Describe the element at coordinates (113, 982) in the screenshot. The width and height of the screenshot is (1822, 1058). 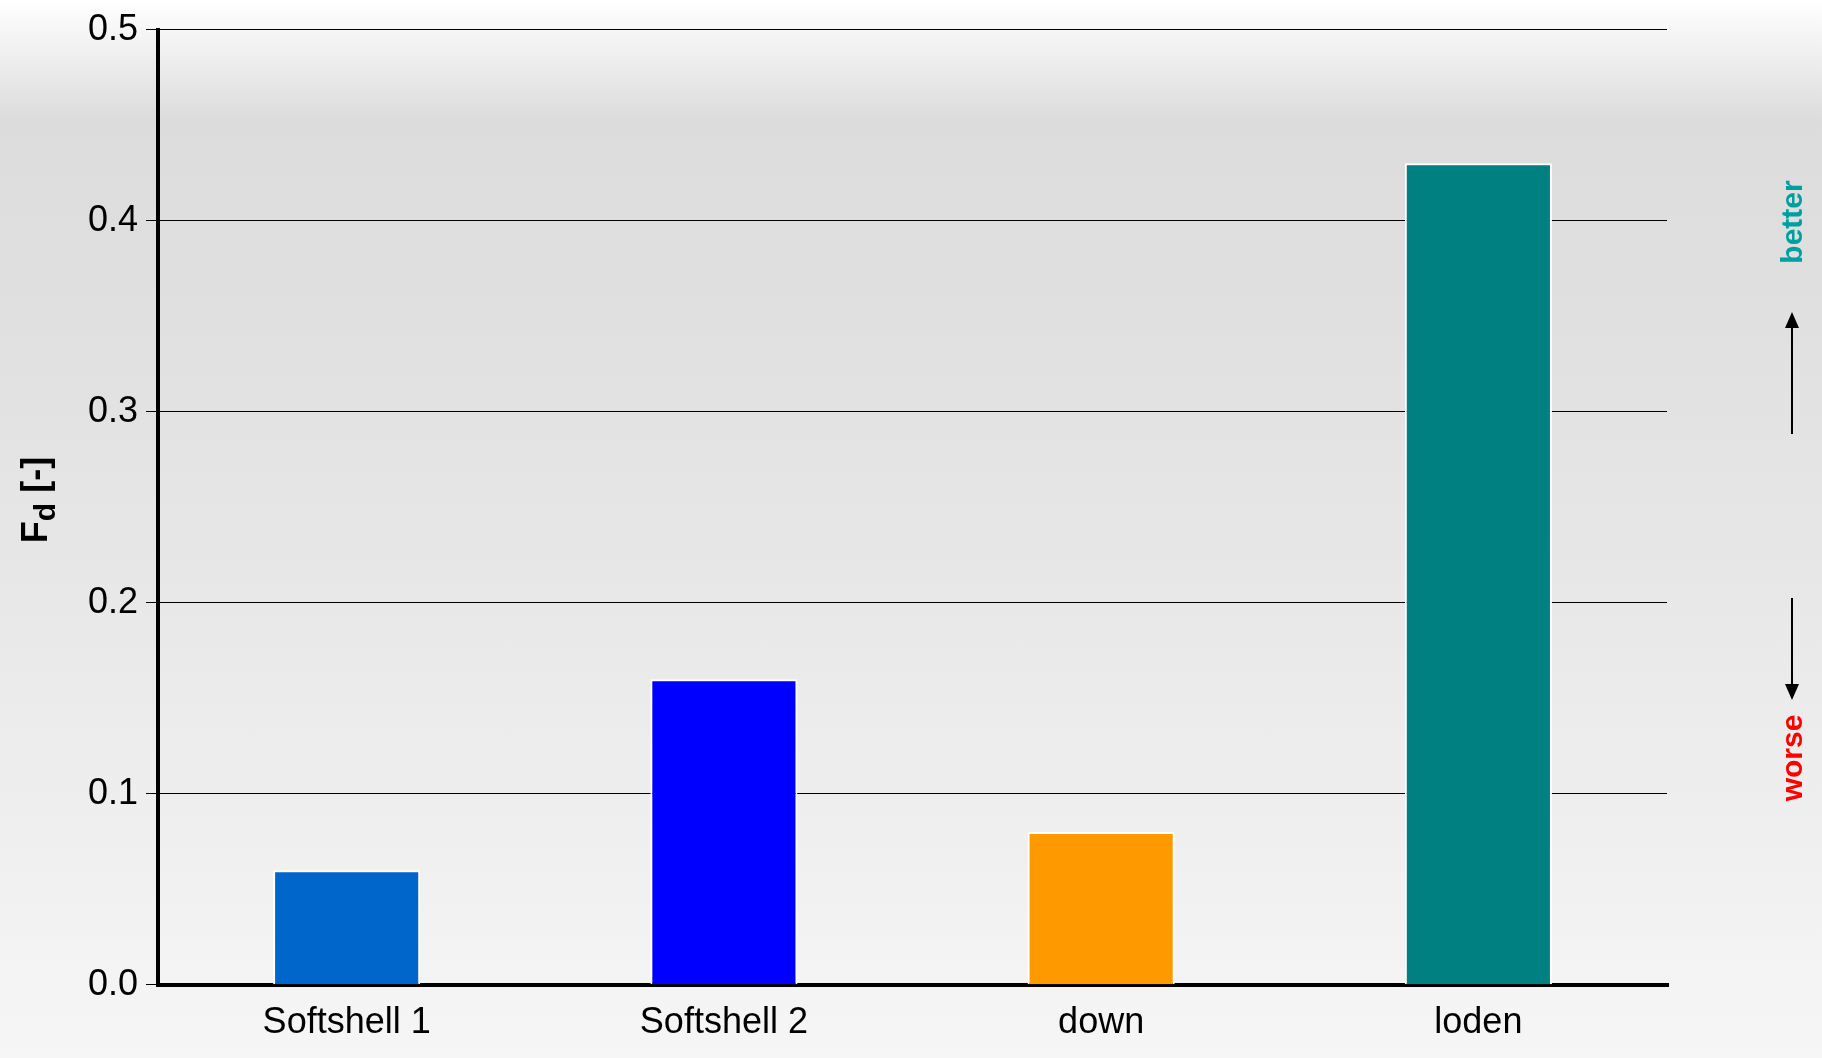
I see `y-tick-label: 0.0` at that location.